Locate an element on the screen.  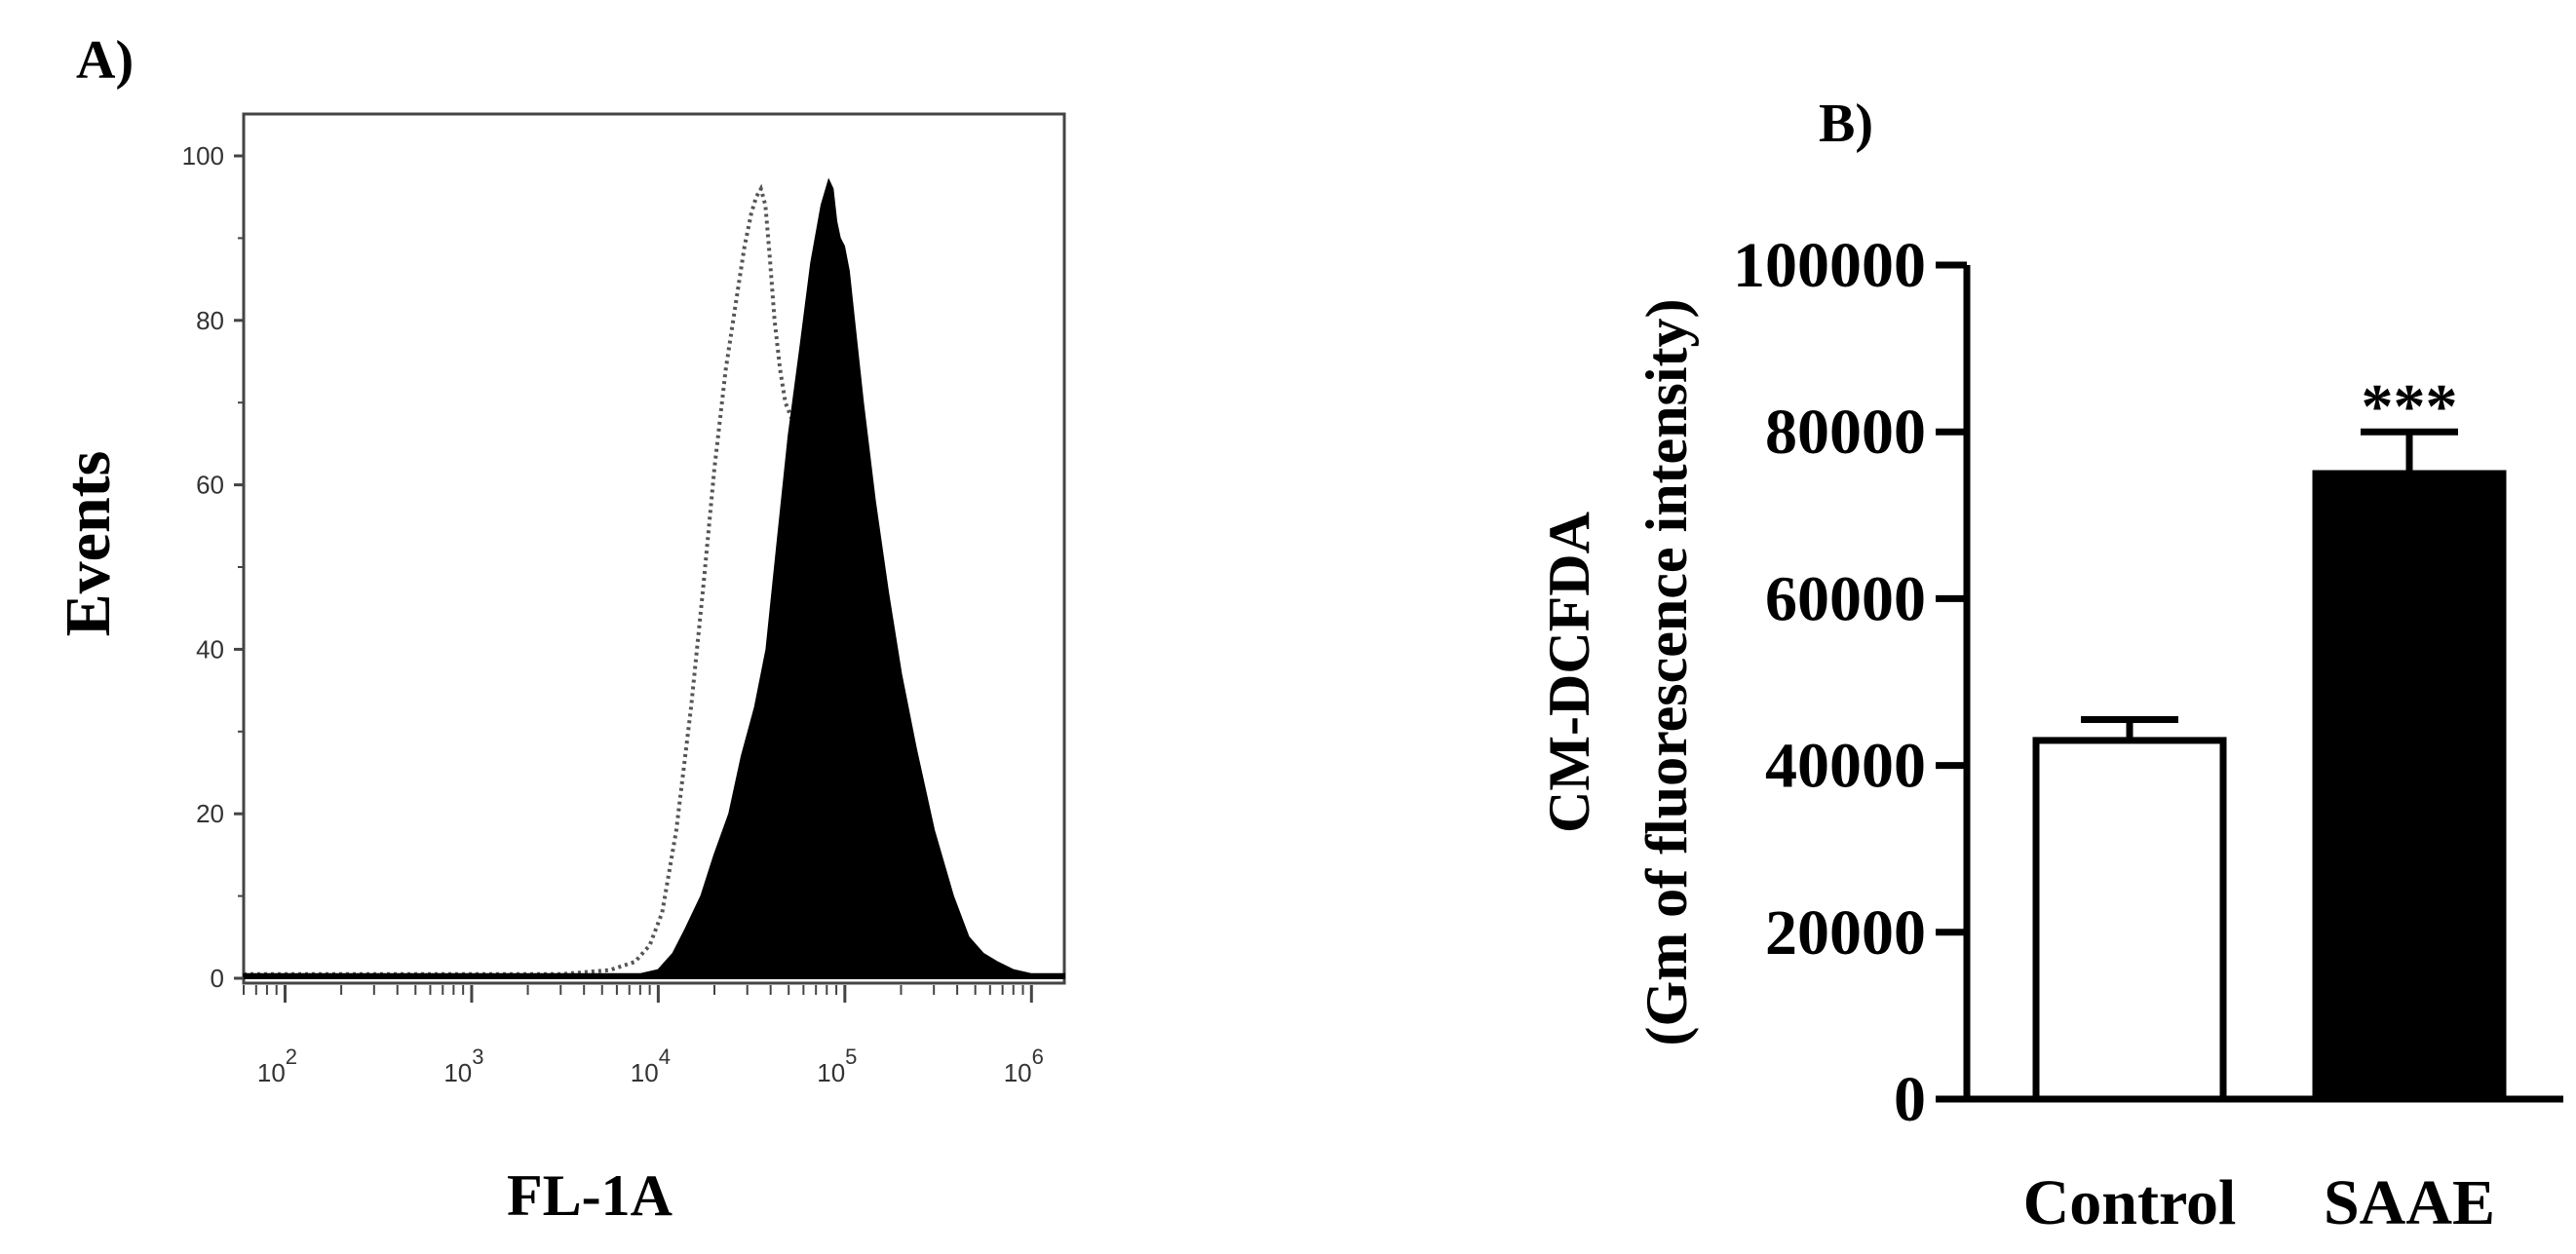
bar-y-tick-label: 40000 is located at coordinates (1845, 766).